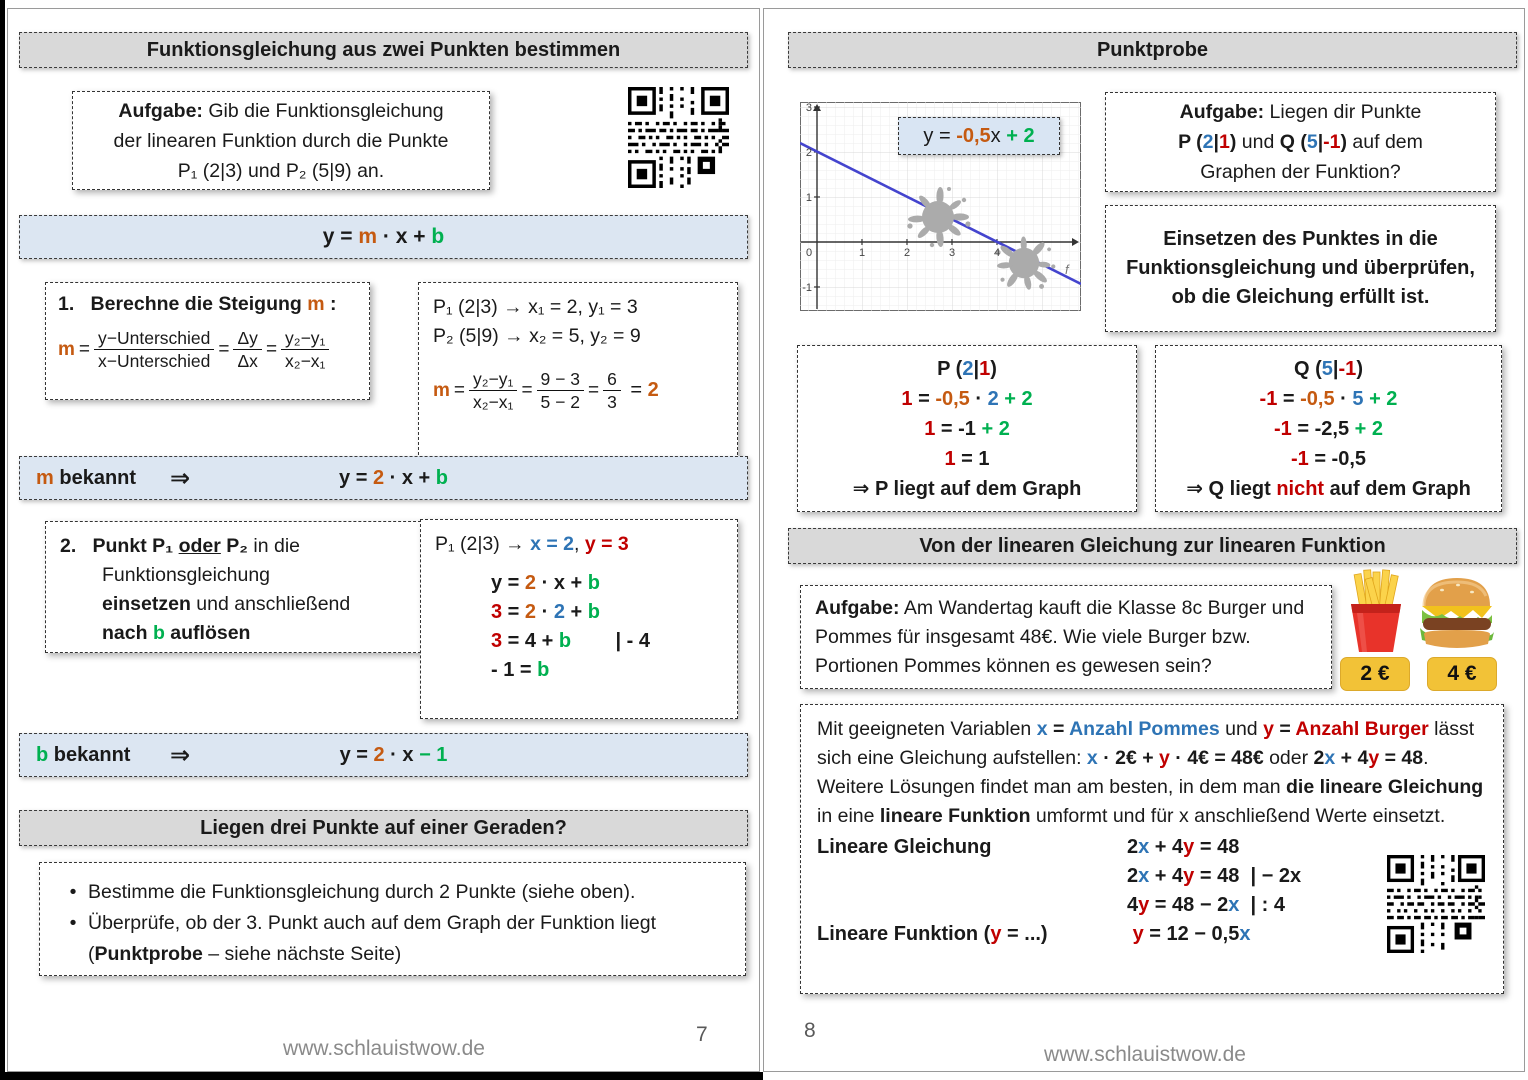  What do you see at coordinates (1189, 934) in the screenshot?
I see `derivation-eq4: y = 12 − 0,5x` at bounding box center [1189, 934].